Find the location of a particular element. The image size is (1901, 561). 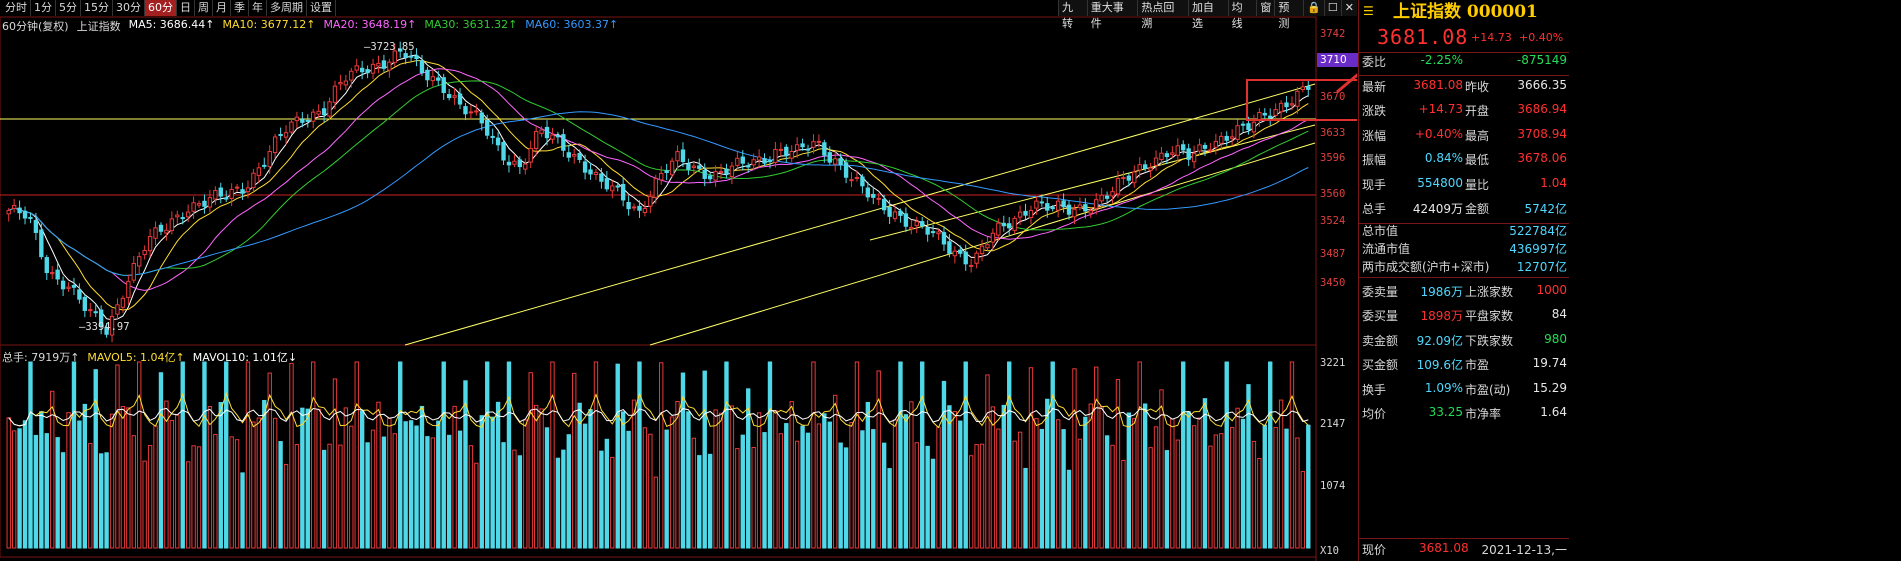

period-tab-1: 1分 is located at coordinates (43, 8).